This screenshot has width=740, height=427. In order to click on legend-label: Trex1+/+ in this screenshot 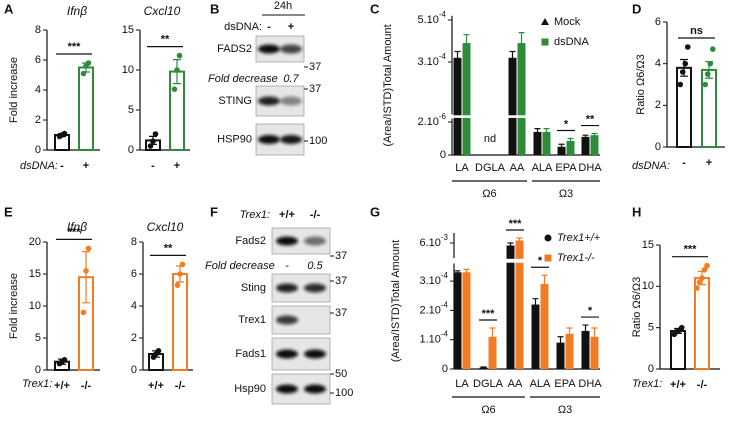, I will do `click(579, 238)`.